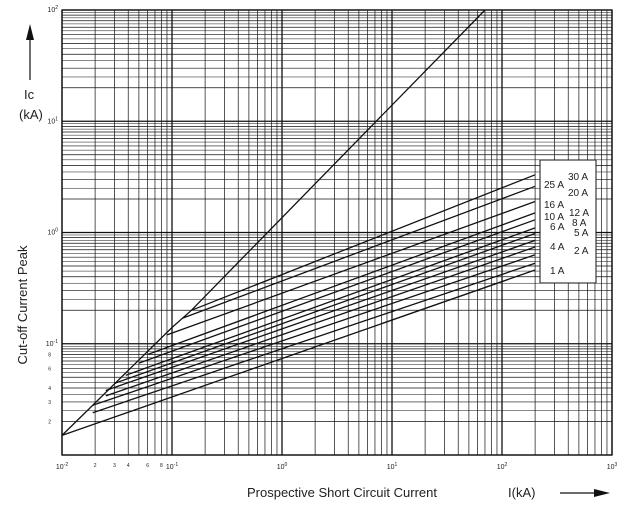 Image resolution: width=622 pixels, height=507 pixels. What do you see at coordinates (49, 369) in the screenshot?
I see `y-minor-tick-label: 6` at bounding box center [49, 369].